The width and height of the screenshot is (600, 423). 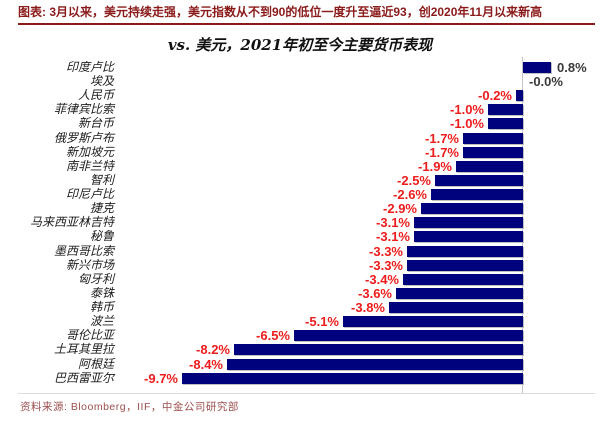 What do you see at coordinates (89, 194) in the screenshot?
I see `category-label: 印尼卢比` at bounding box center [89, 194].